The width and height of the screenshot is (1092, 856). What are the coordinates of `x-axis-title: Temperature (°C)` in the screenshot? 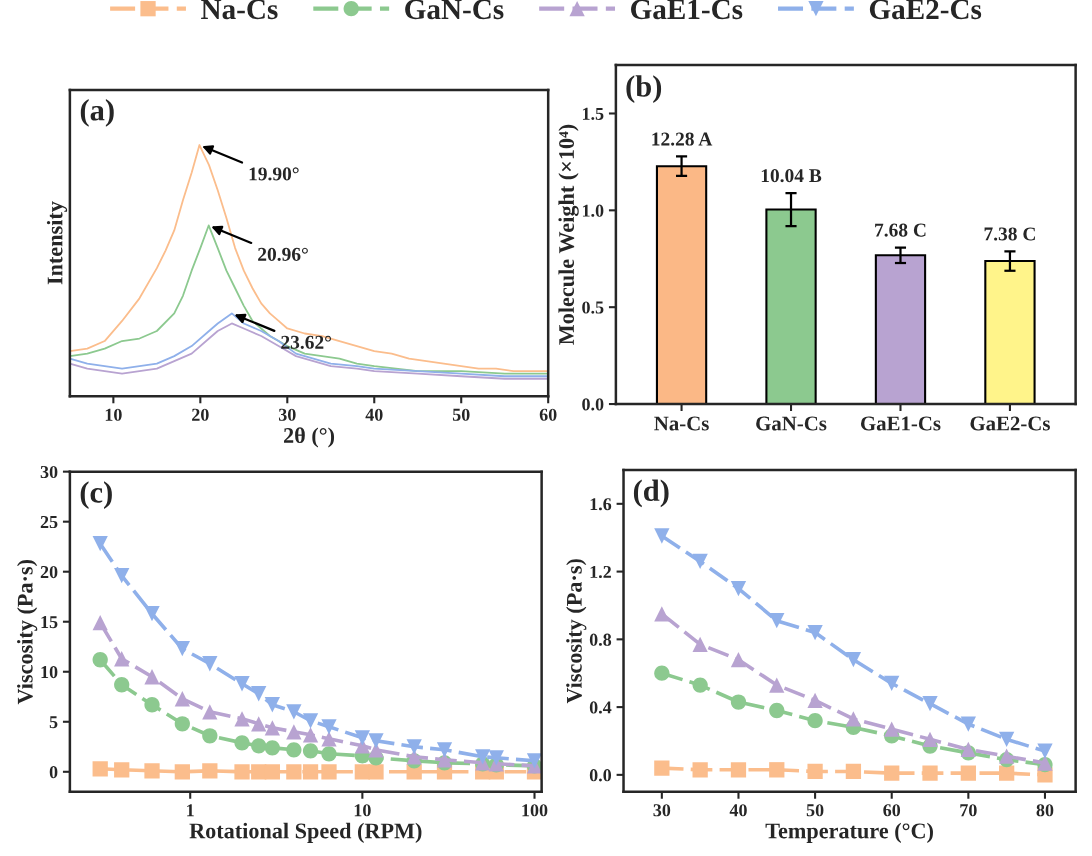 It's located at (849, 832).